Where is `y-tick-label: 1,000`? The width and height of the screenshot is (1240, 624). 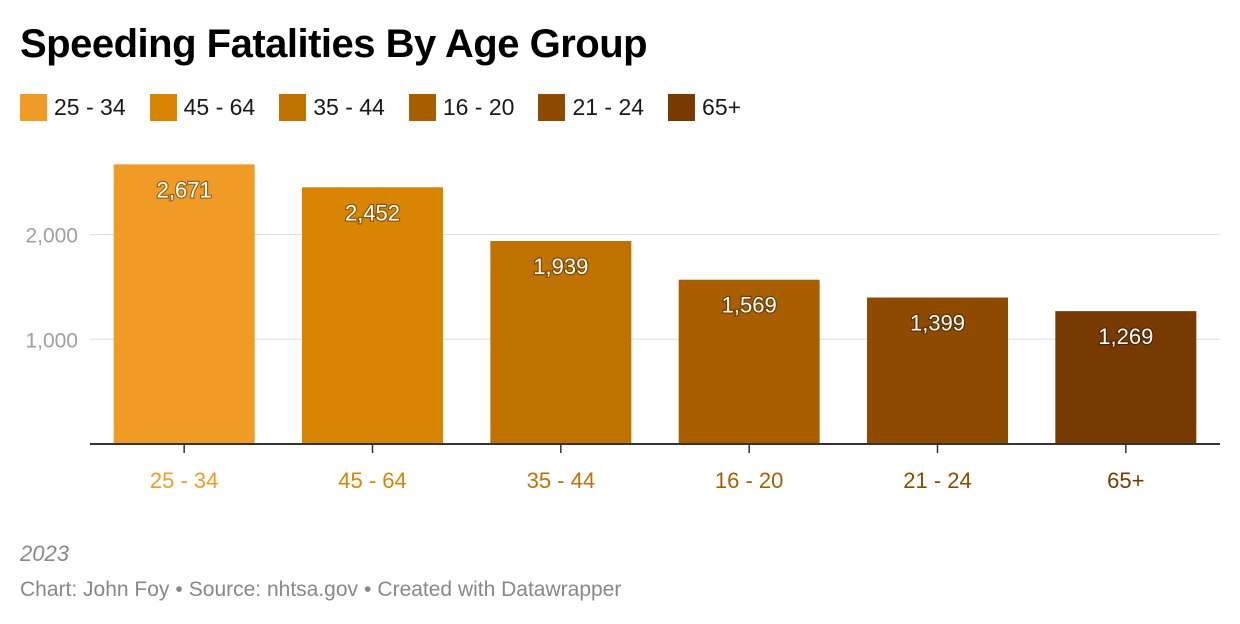 y-tick-label: 1,000 is located at coordinates (51, 340).